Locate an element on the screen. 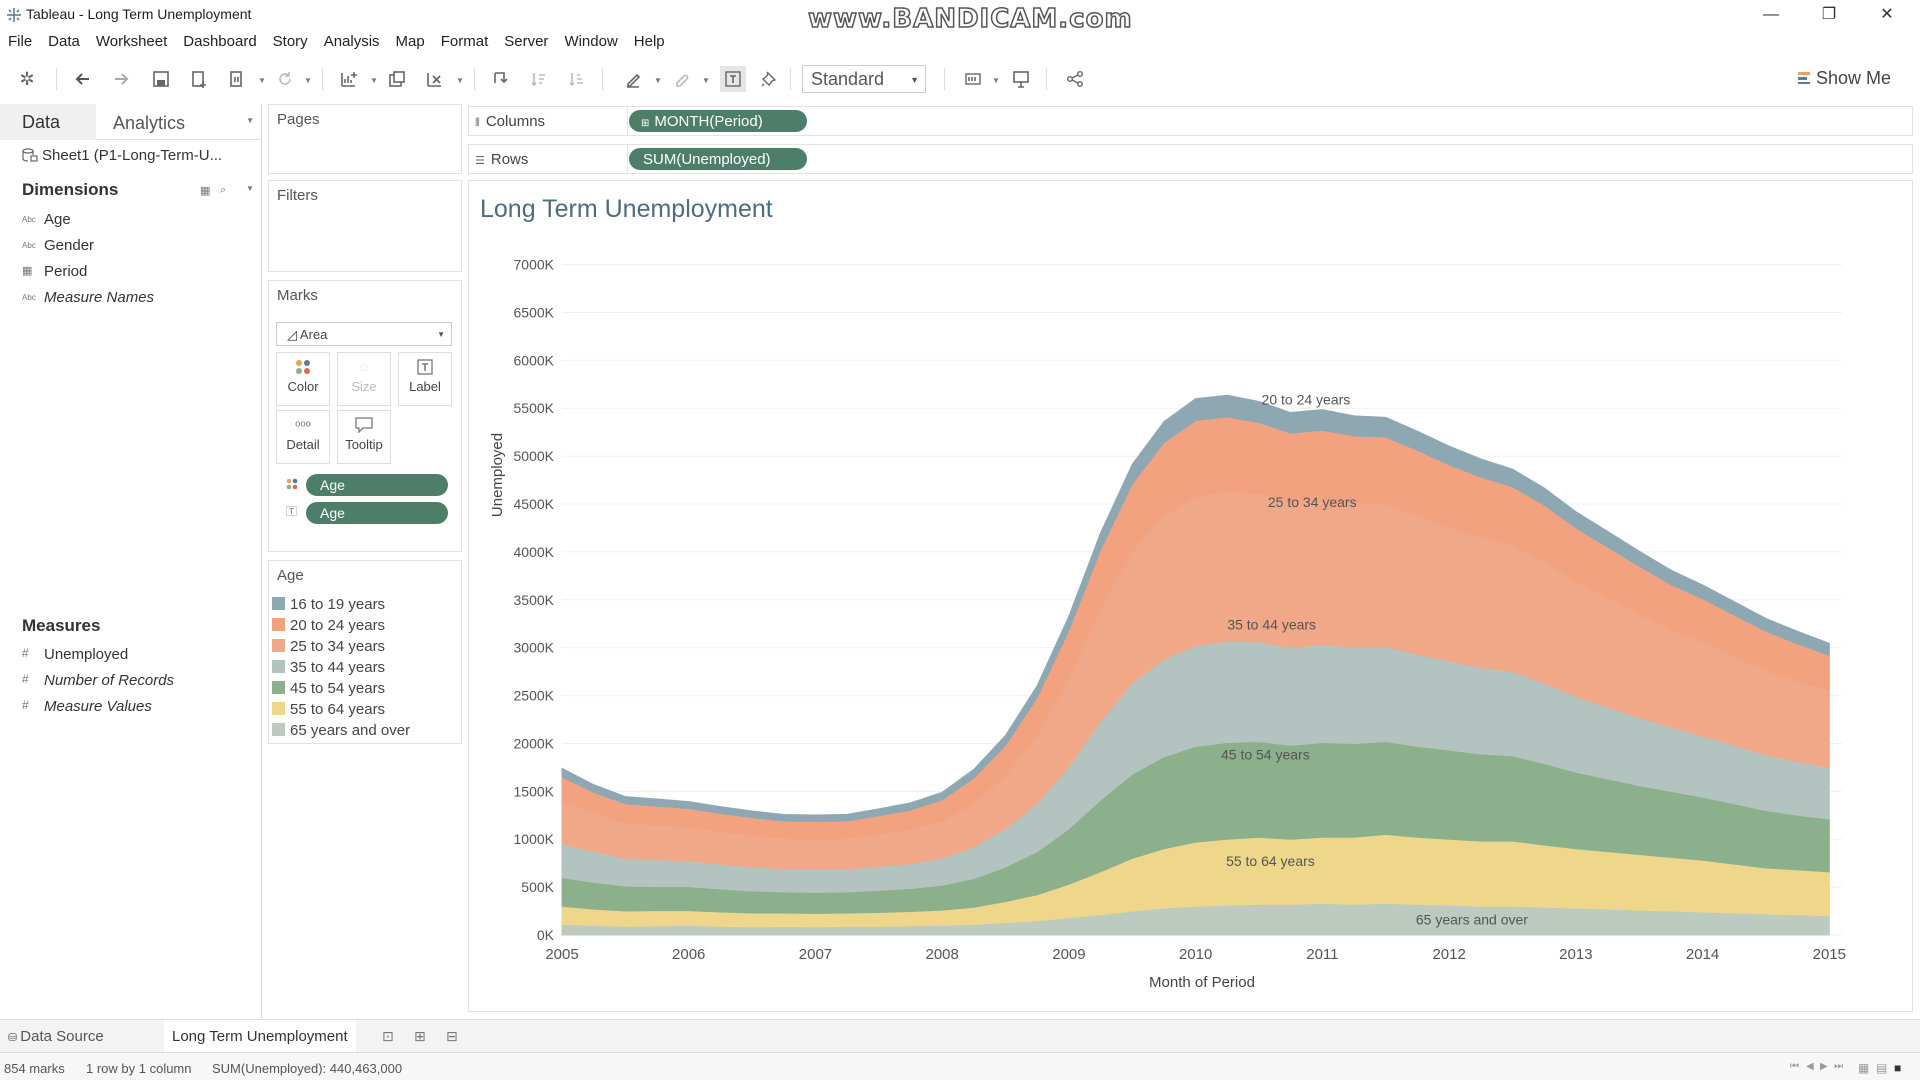 The width and height of the screenshot is (1920, 1080). sheet-sorter-icon: ▦ is located at coordinates (1864, 1068).